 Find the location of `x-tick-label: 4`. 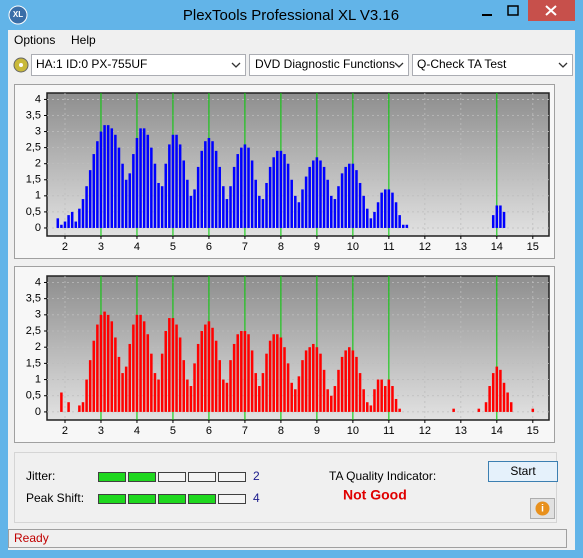

x-tick-label: 4 is located at coordinates (137, 247).